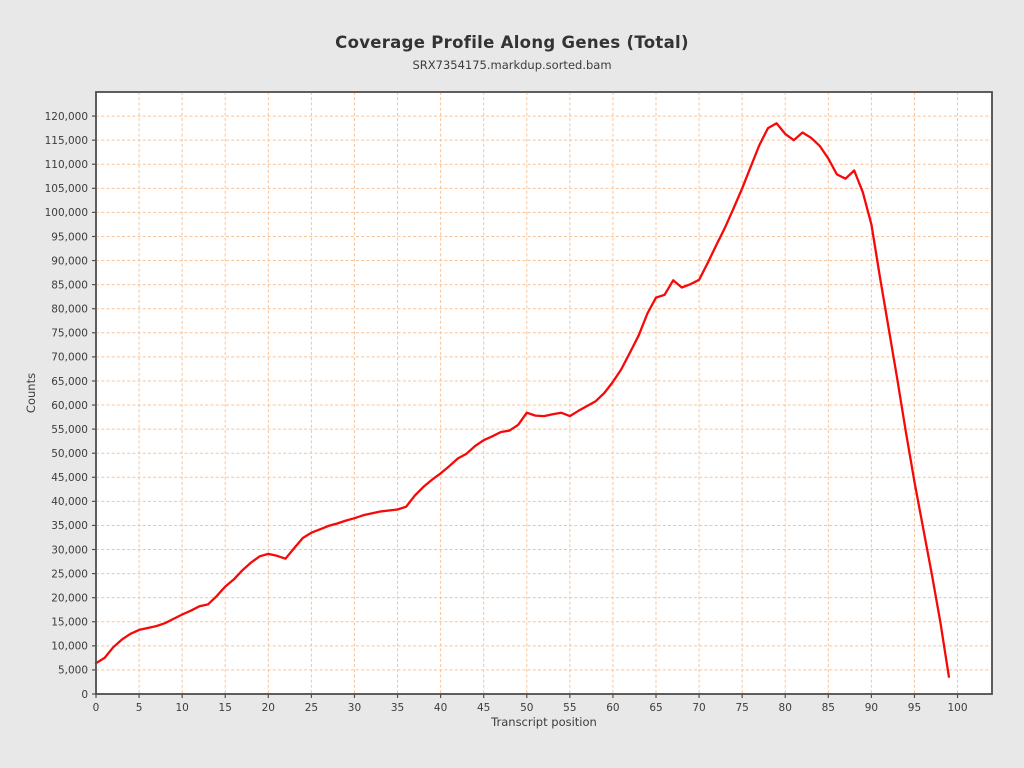  What do you see at coordinates (526, 708) in the screenshot?
I see `x-tick-label: 50` at bounding box center [526, 708].